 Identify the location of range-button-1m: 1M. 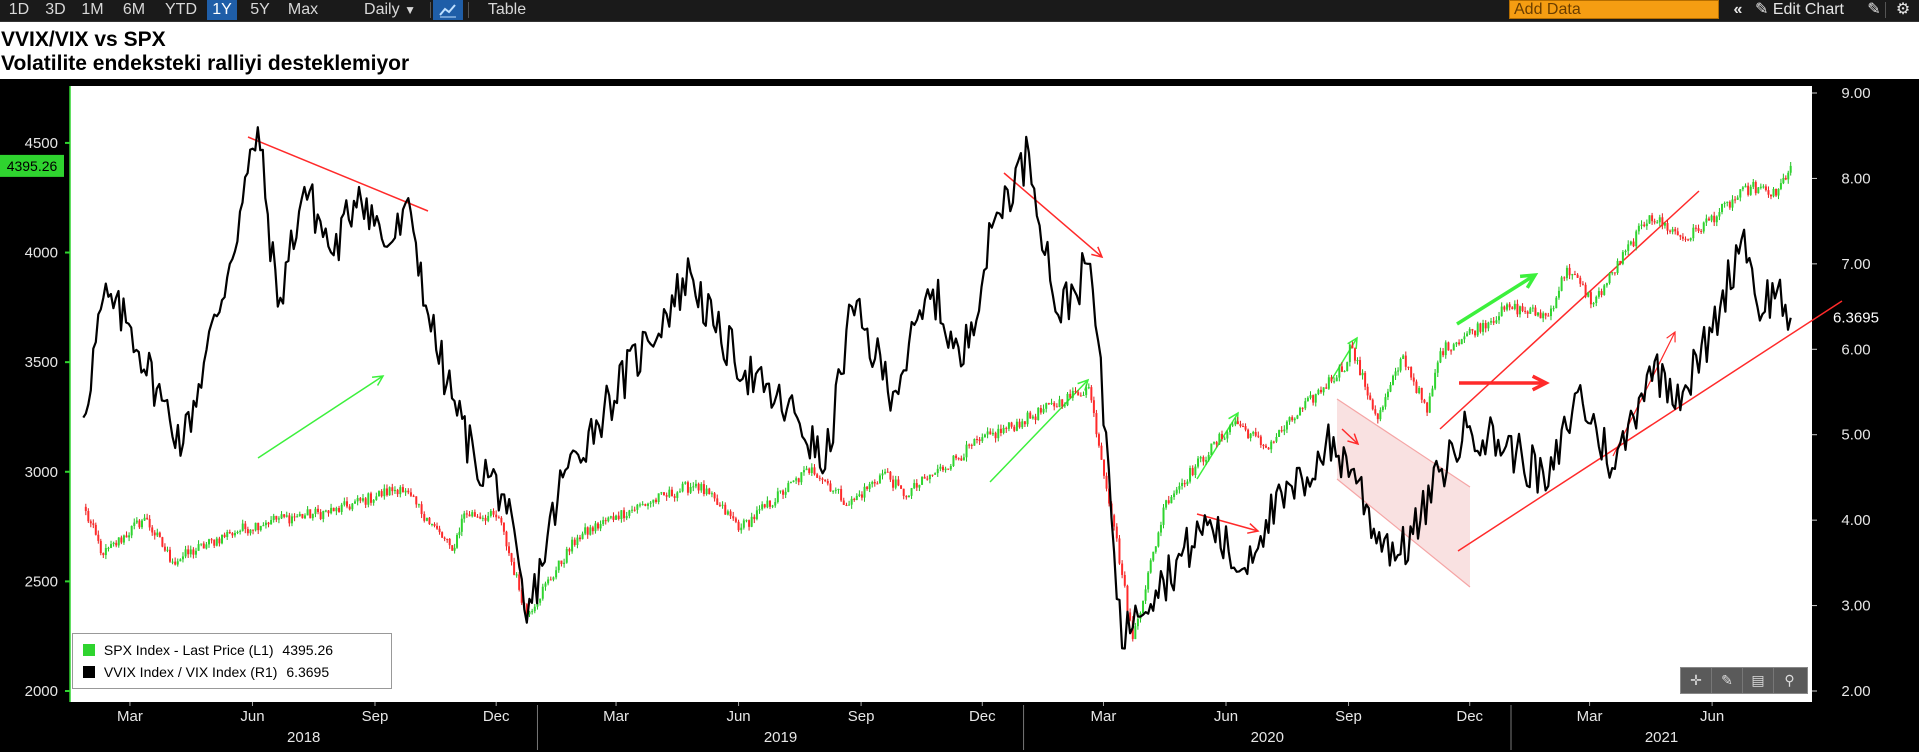
(92, 9).